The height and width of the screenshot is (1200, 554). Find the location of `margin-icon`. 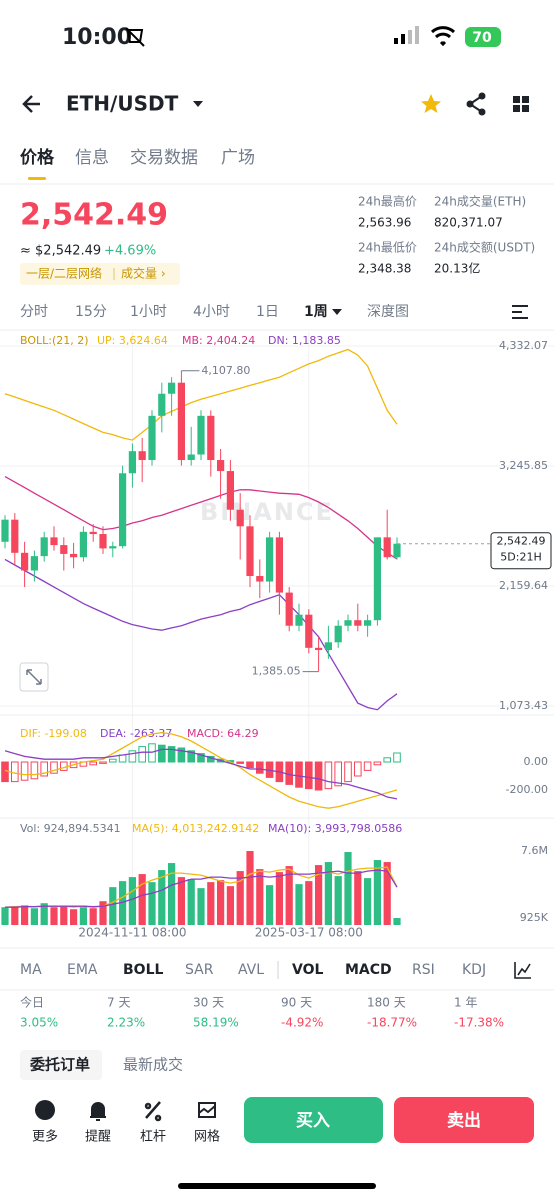

margin-icon is located at coordinates (153, 1111).